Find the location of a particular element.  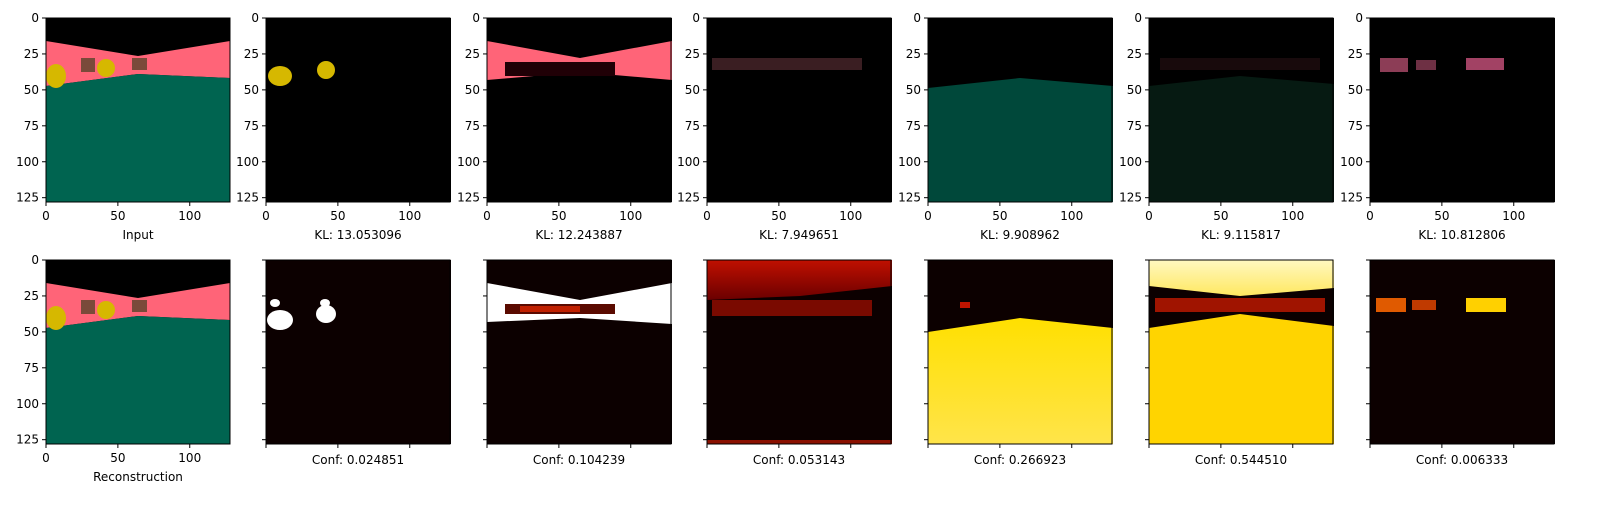

panel-caption: KL: 7.949651 is located at coordinates (799, 235).